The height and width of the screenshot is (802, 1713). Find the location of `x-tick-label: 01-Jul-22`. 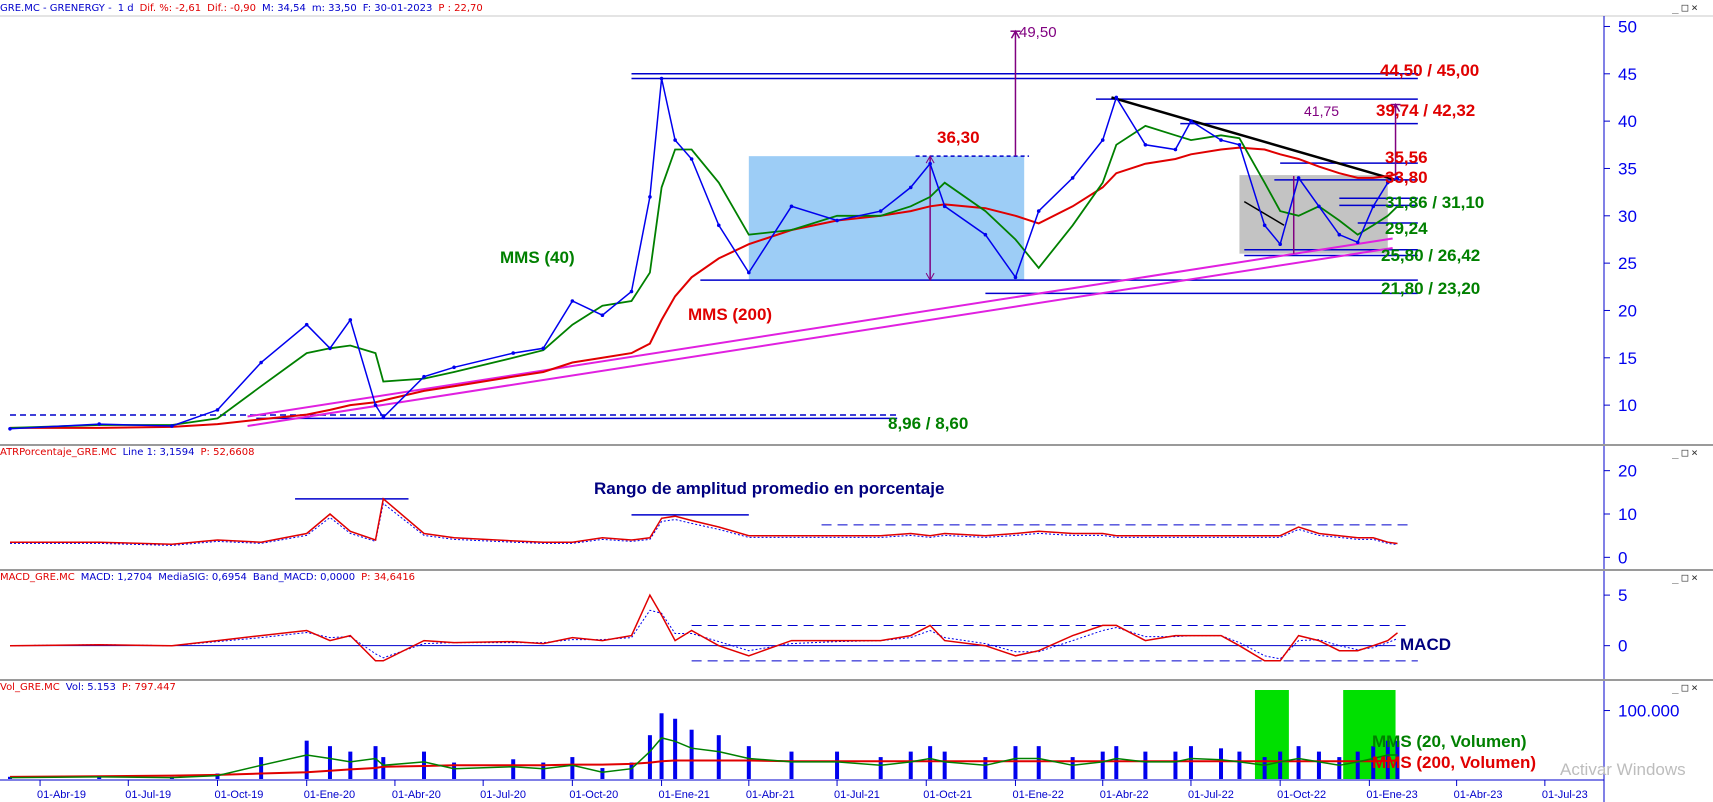

x-tick-label: 01-Jul-22 is located at coordinates (1211, 795).